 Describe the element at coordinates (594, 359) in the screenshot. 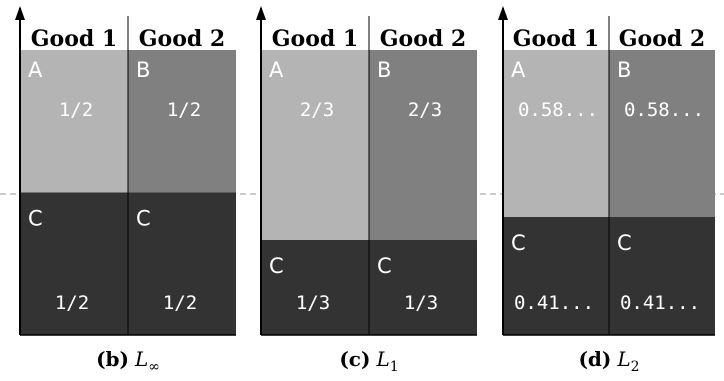

I see `caption-label: (d)` at that location.